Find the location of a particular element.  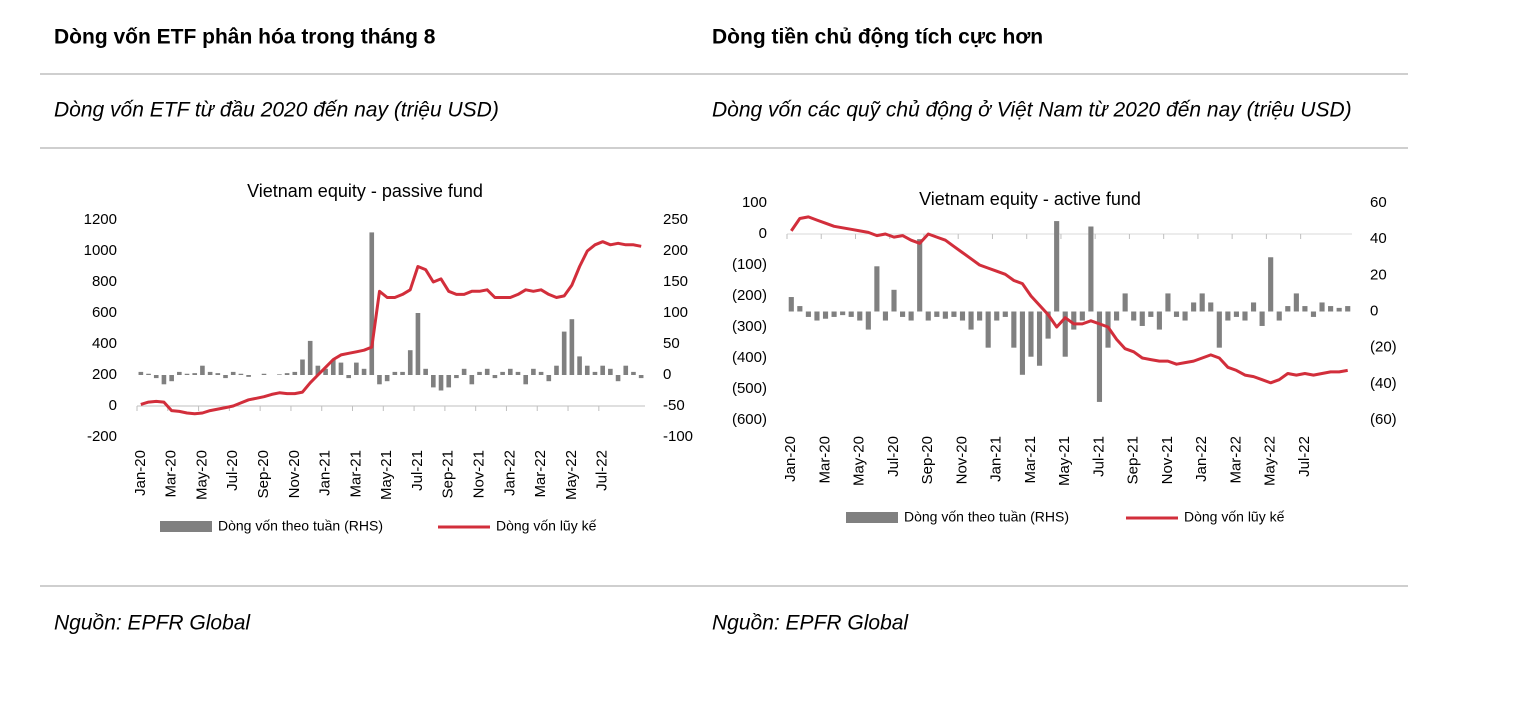

legend-label: Dòng vốn theo tuần (RHS) is located at coordinates (300, 526).